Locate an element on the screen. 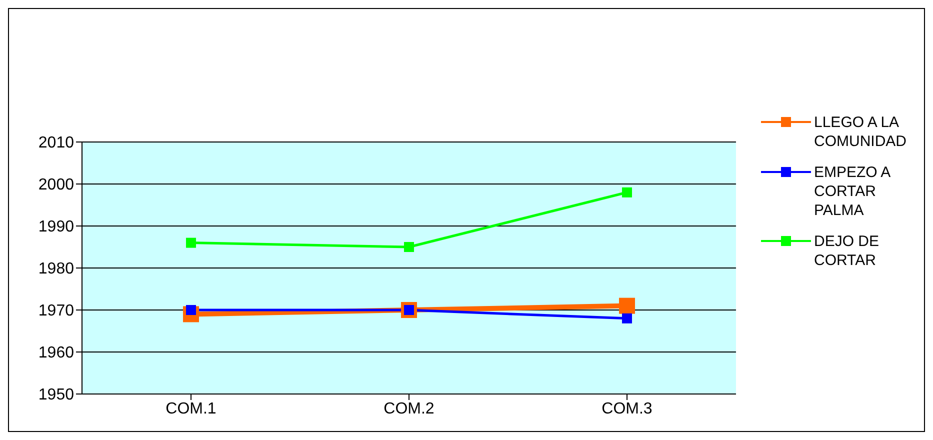 This screenshot has height=440, width=933. legend-label: EMPEZO A CORTAR PALMA is located at coordinates (853, 191).